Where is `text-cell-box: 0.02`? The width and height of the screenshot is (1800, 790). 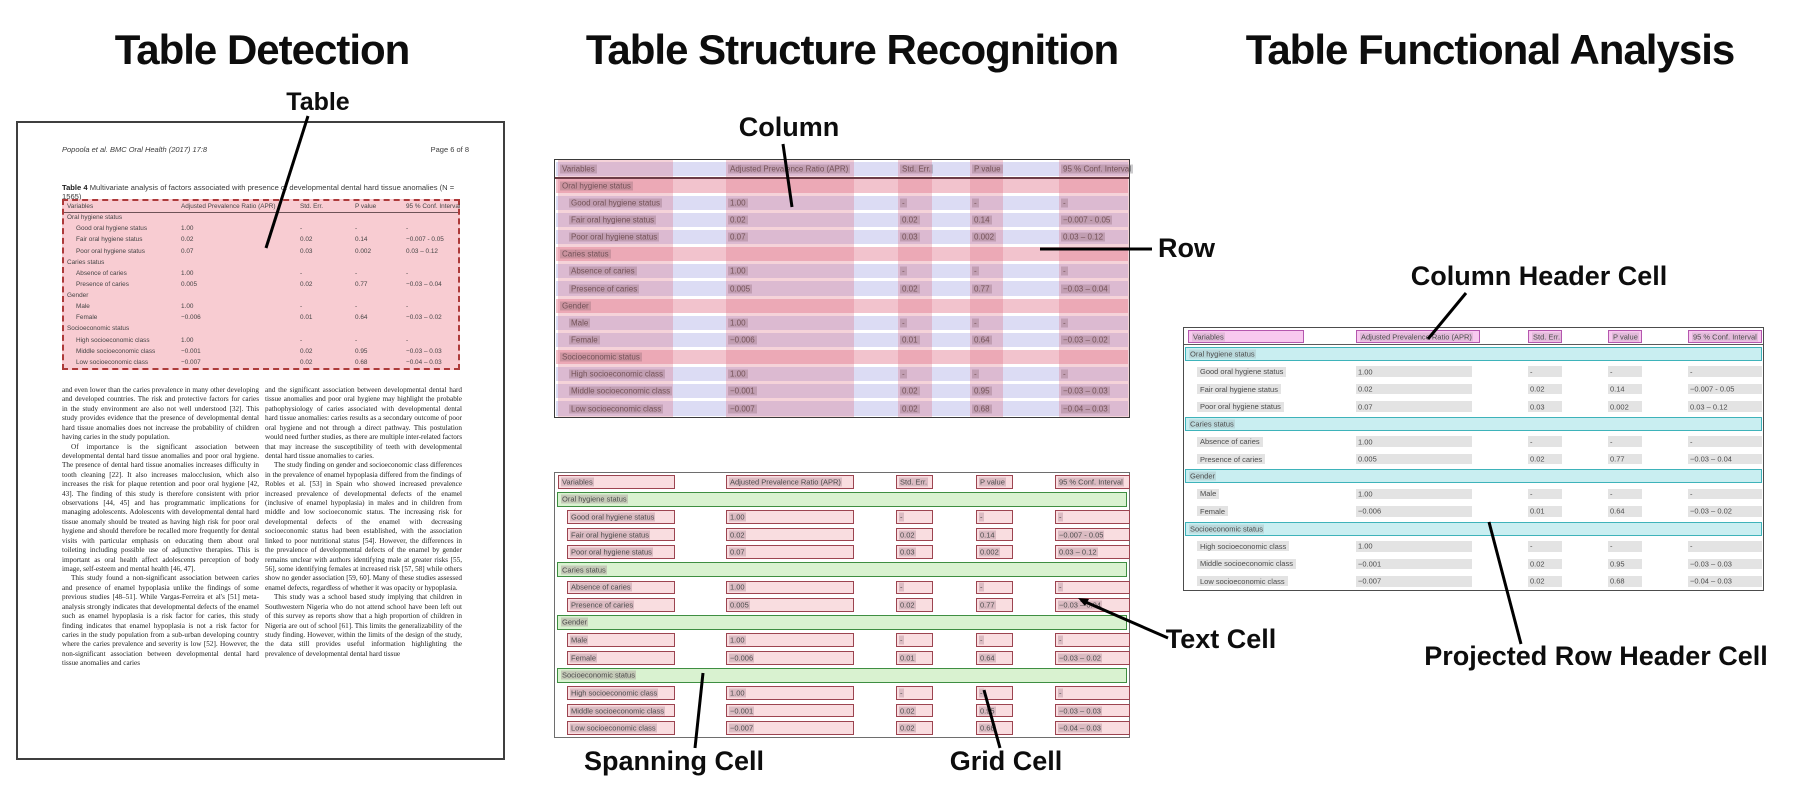 text-cell-box: 0.02 is located at coordinates (1545, 459).